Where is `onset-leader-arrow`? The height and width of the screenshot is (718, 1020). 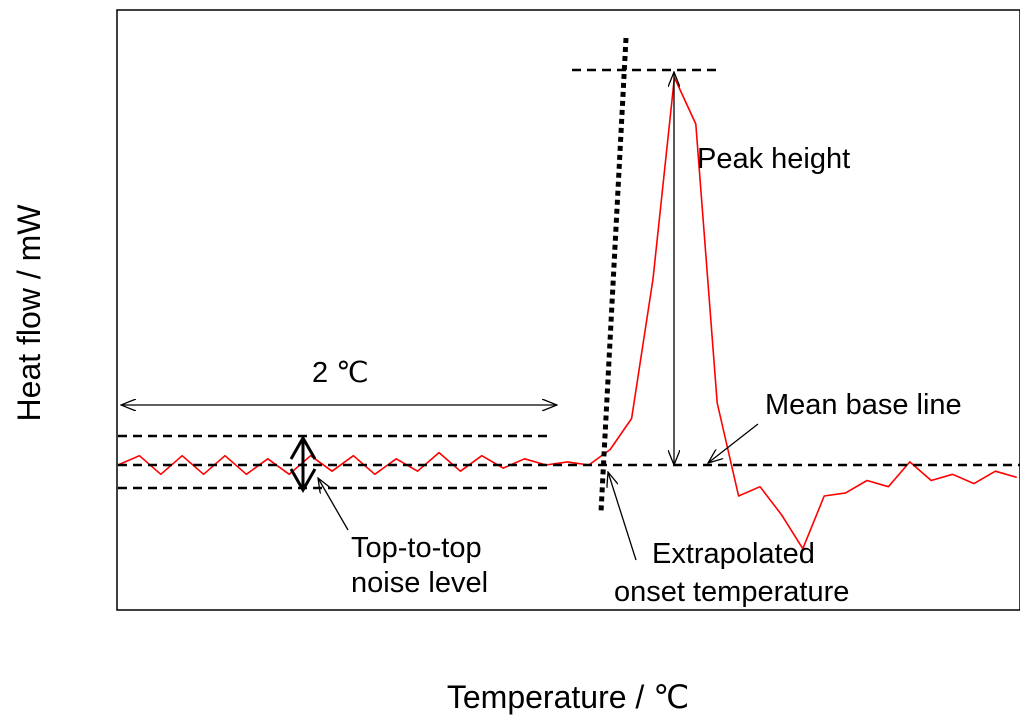
onset-leader-arrow is located at coordinates (622, 516).